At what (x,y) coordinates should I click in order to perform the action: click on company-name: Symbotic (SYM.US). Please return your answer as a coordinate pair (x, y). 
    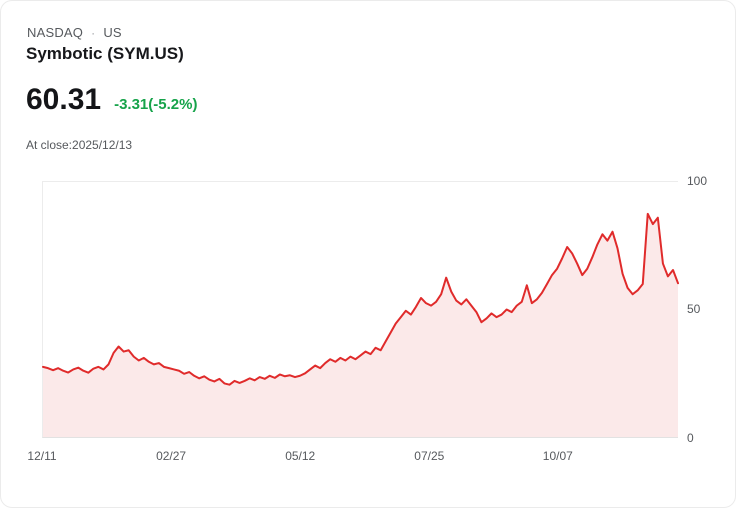
    Looking at the image, I should click on (105, 53).